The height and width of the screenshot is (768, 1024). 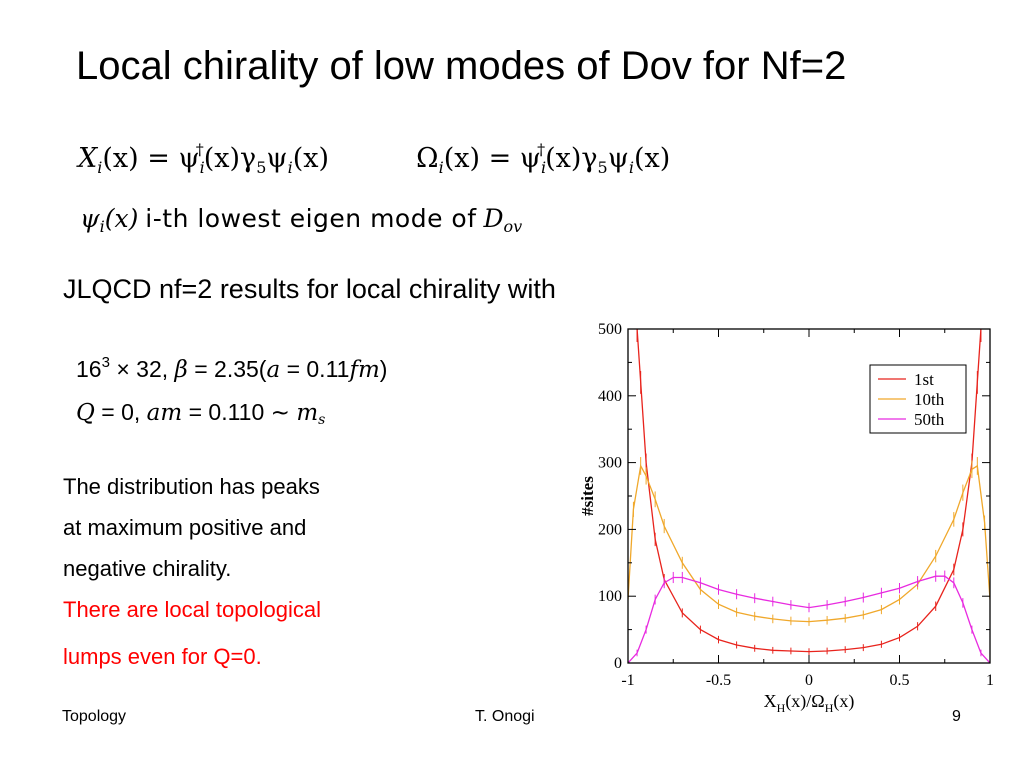 I want to click on eigenmode-definition: ψi(x) i-th lowest eigen mode of Dov, so click(x=301, y=220).